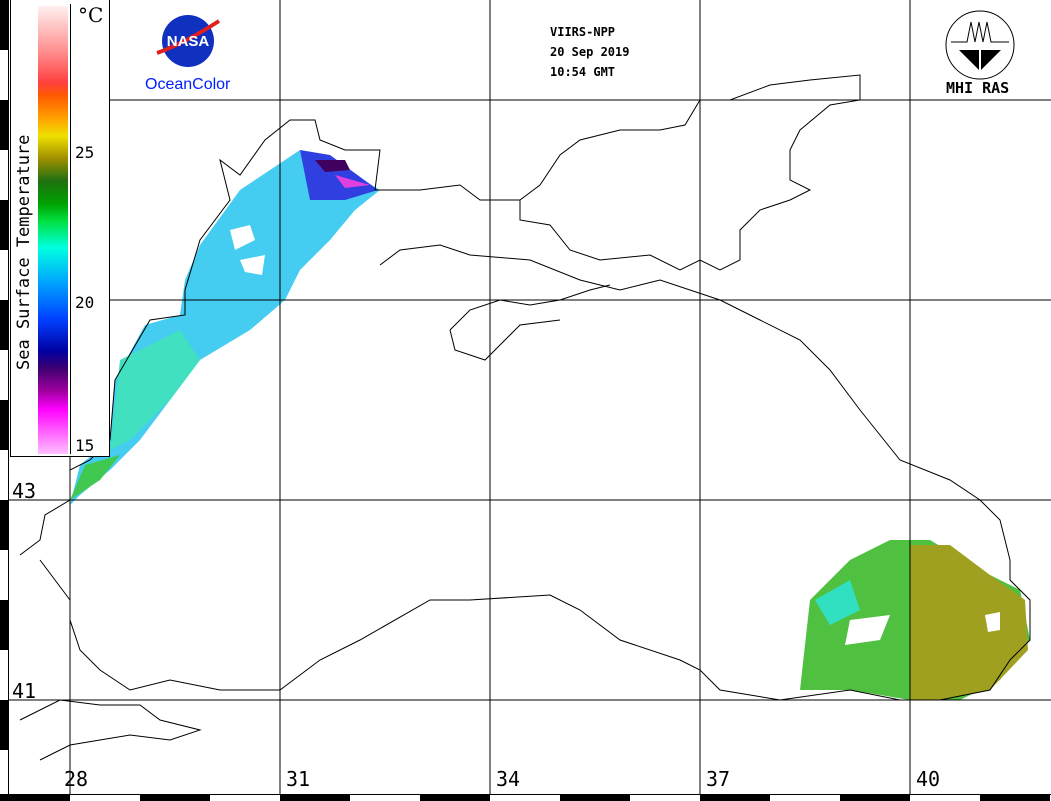 The height and width of the screenshot is (801, 1051). What do you see at coordinates (583, 32) in the screenshot?
I see `sensor-name: VIIRS-NPP` at bounding box center [583, 32].